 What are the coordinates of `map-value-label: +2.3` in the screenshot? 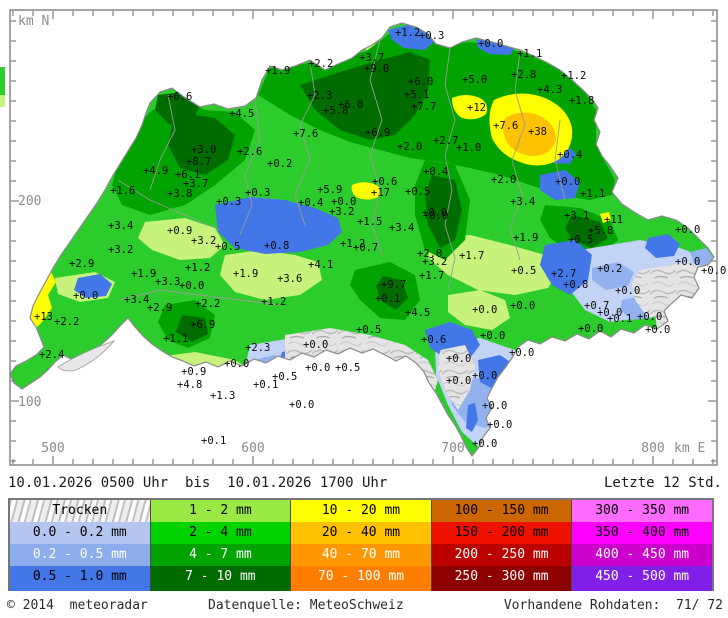 It's located at (319, 96).